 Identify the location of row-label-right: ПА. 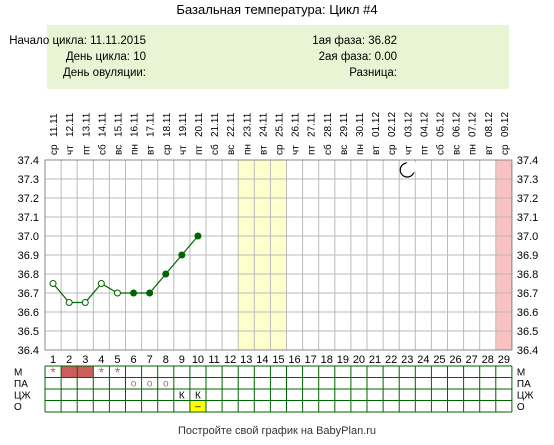
(524, 384).